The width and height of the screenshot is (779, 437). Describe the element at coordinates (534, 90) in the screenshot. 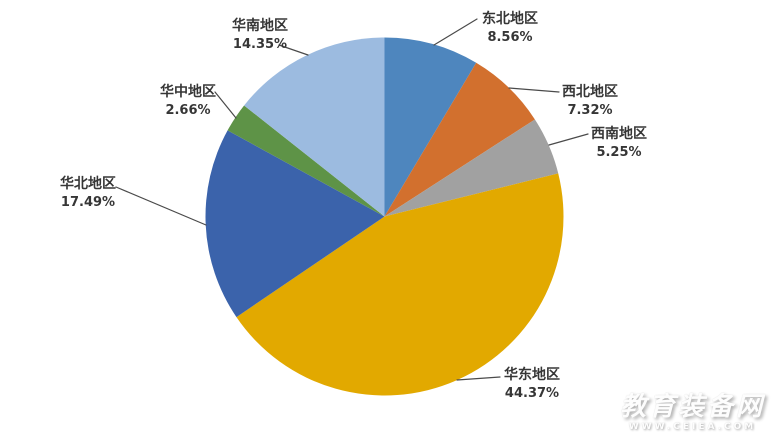

I see `leader-line-northwest` at that location.